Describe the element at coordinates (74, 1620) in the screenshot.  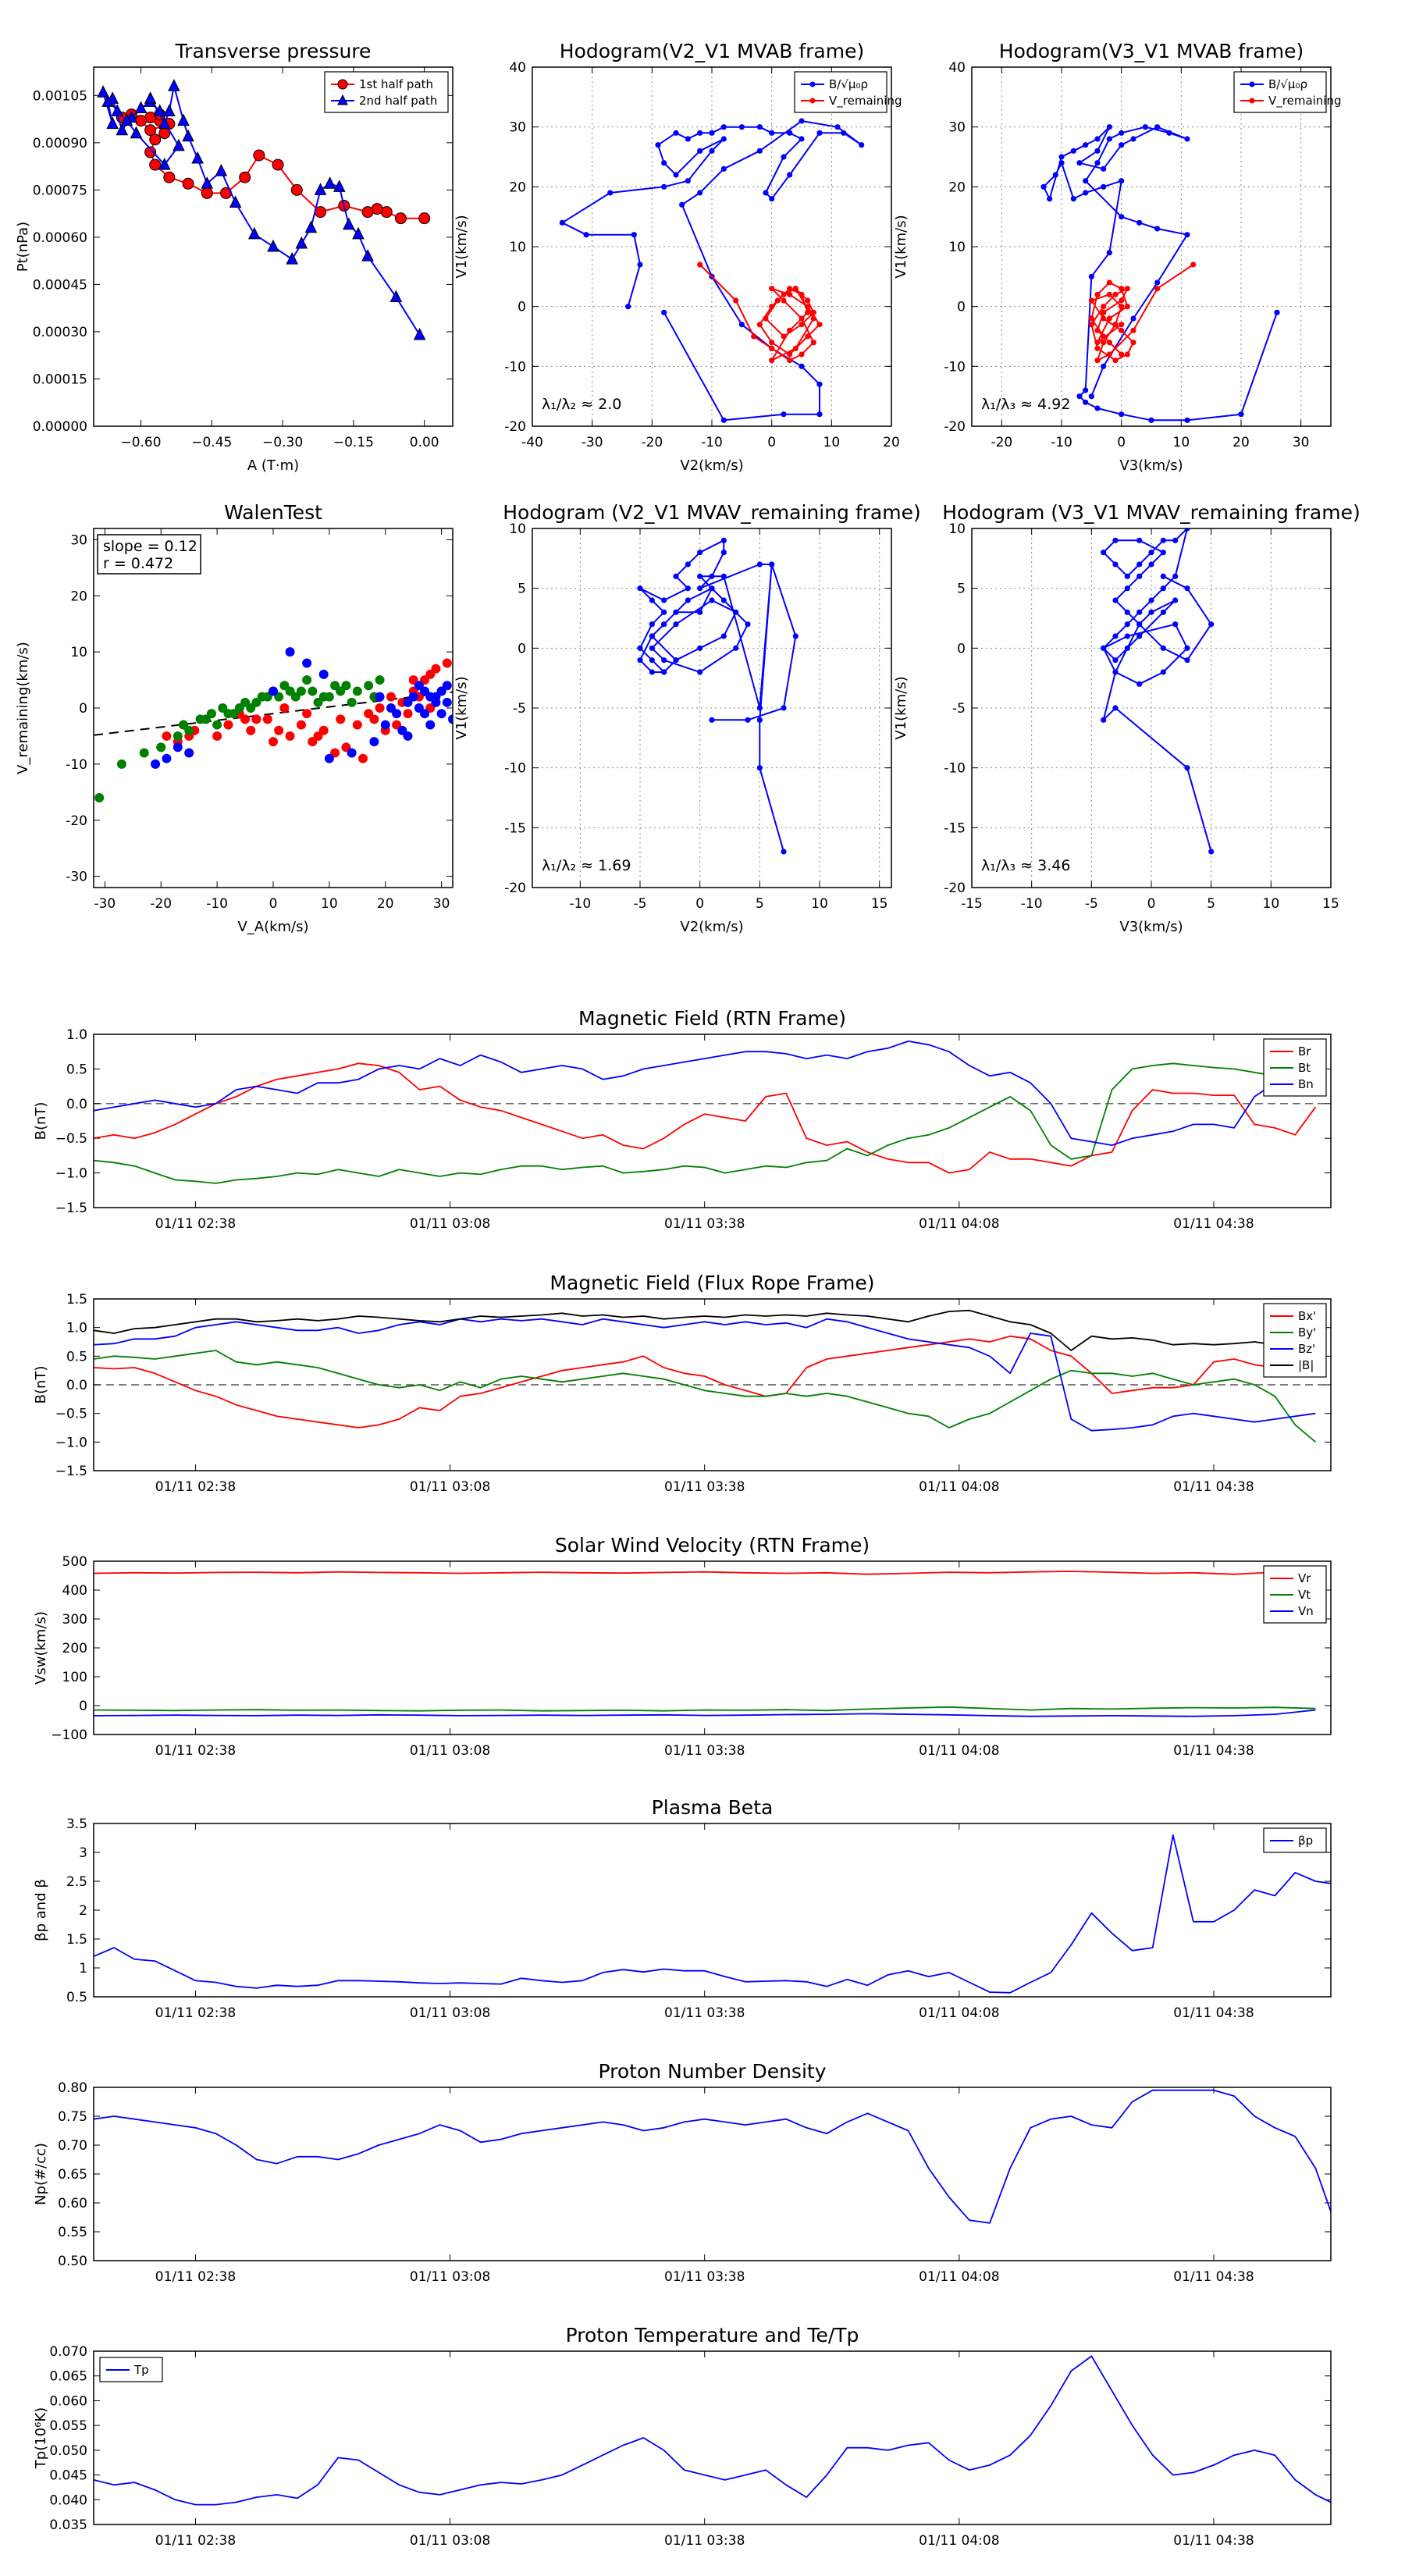
I see `y-tick-label: 300` at that location.